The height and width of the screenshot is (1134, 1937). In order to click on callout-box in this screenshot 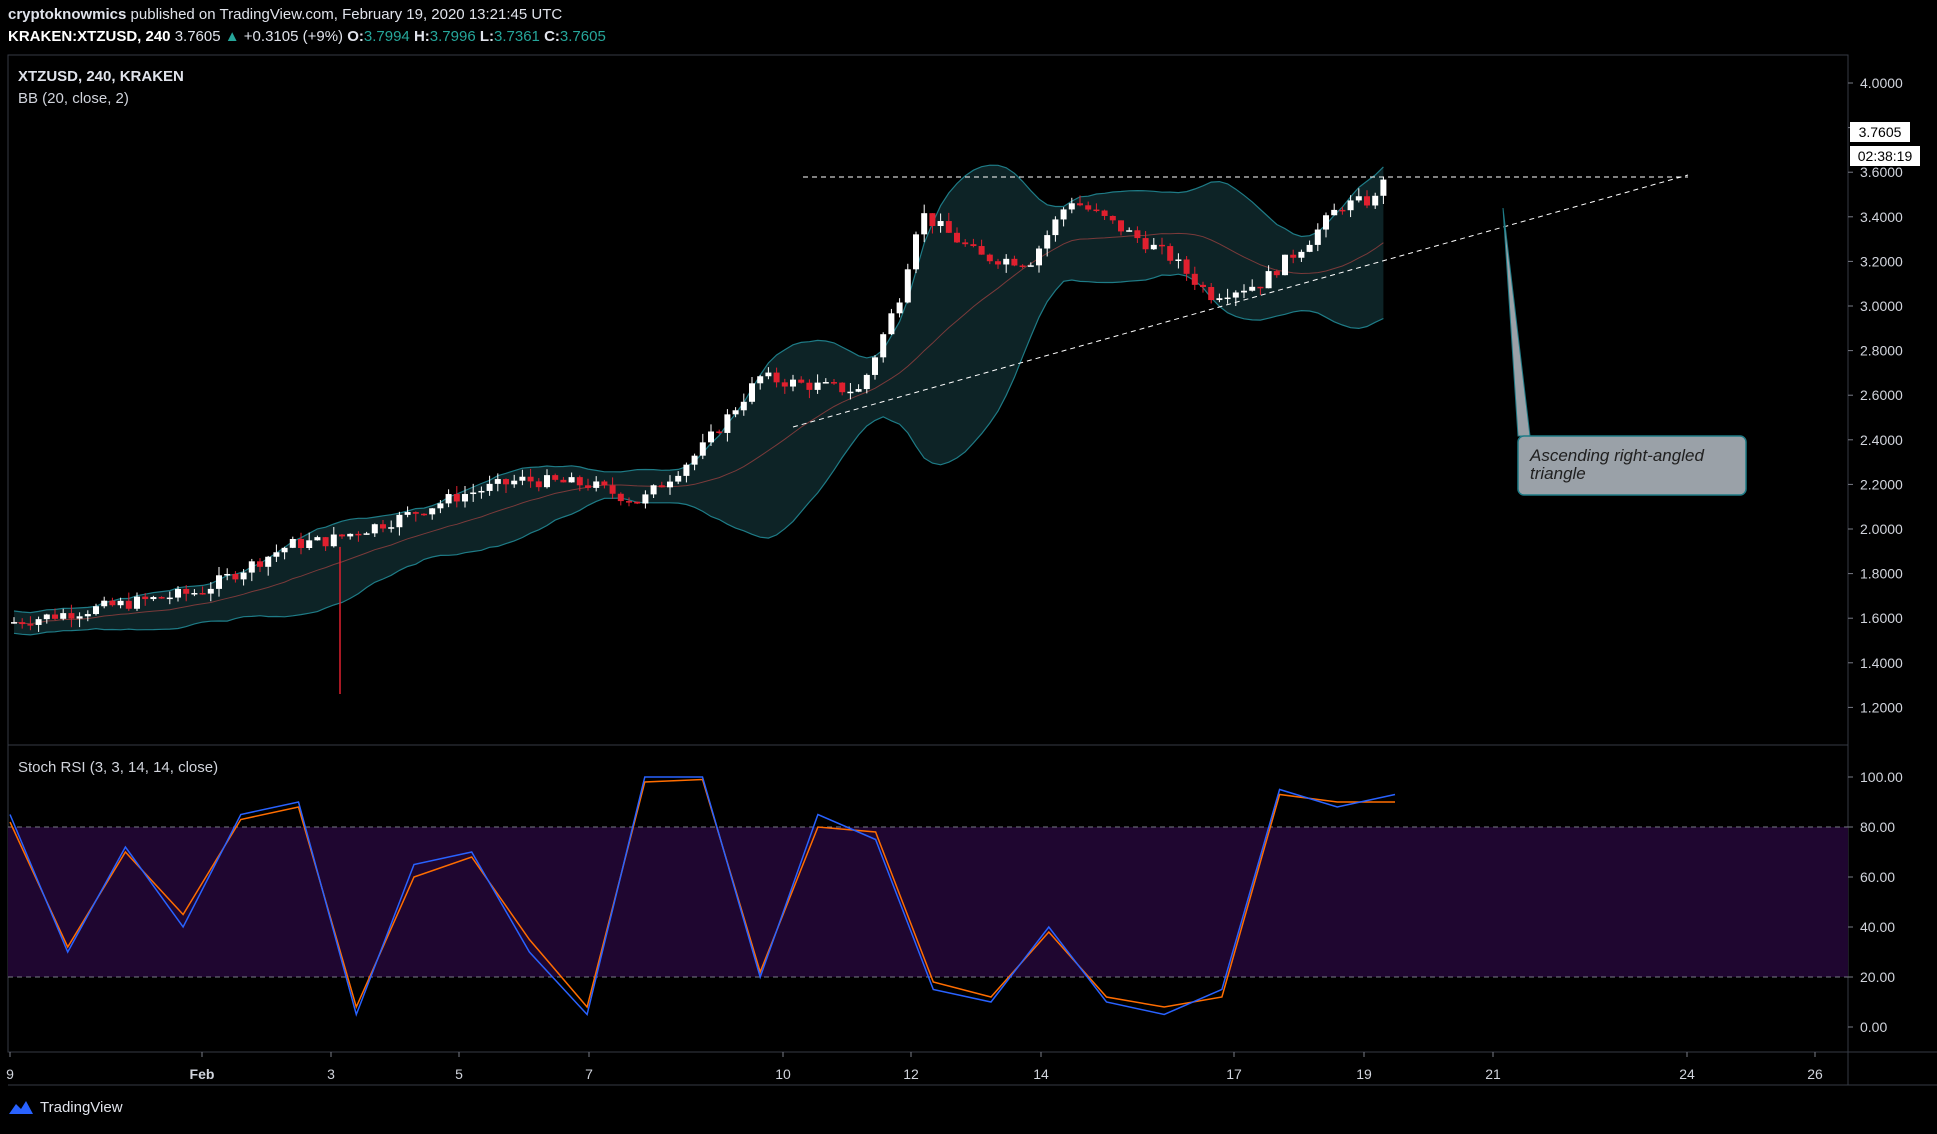, I will do `click(1632, 465)`.